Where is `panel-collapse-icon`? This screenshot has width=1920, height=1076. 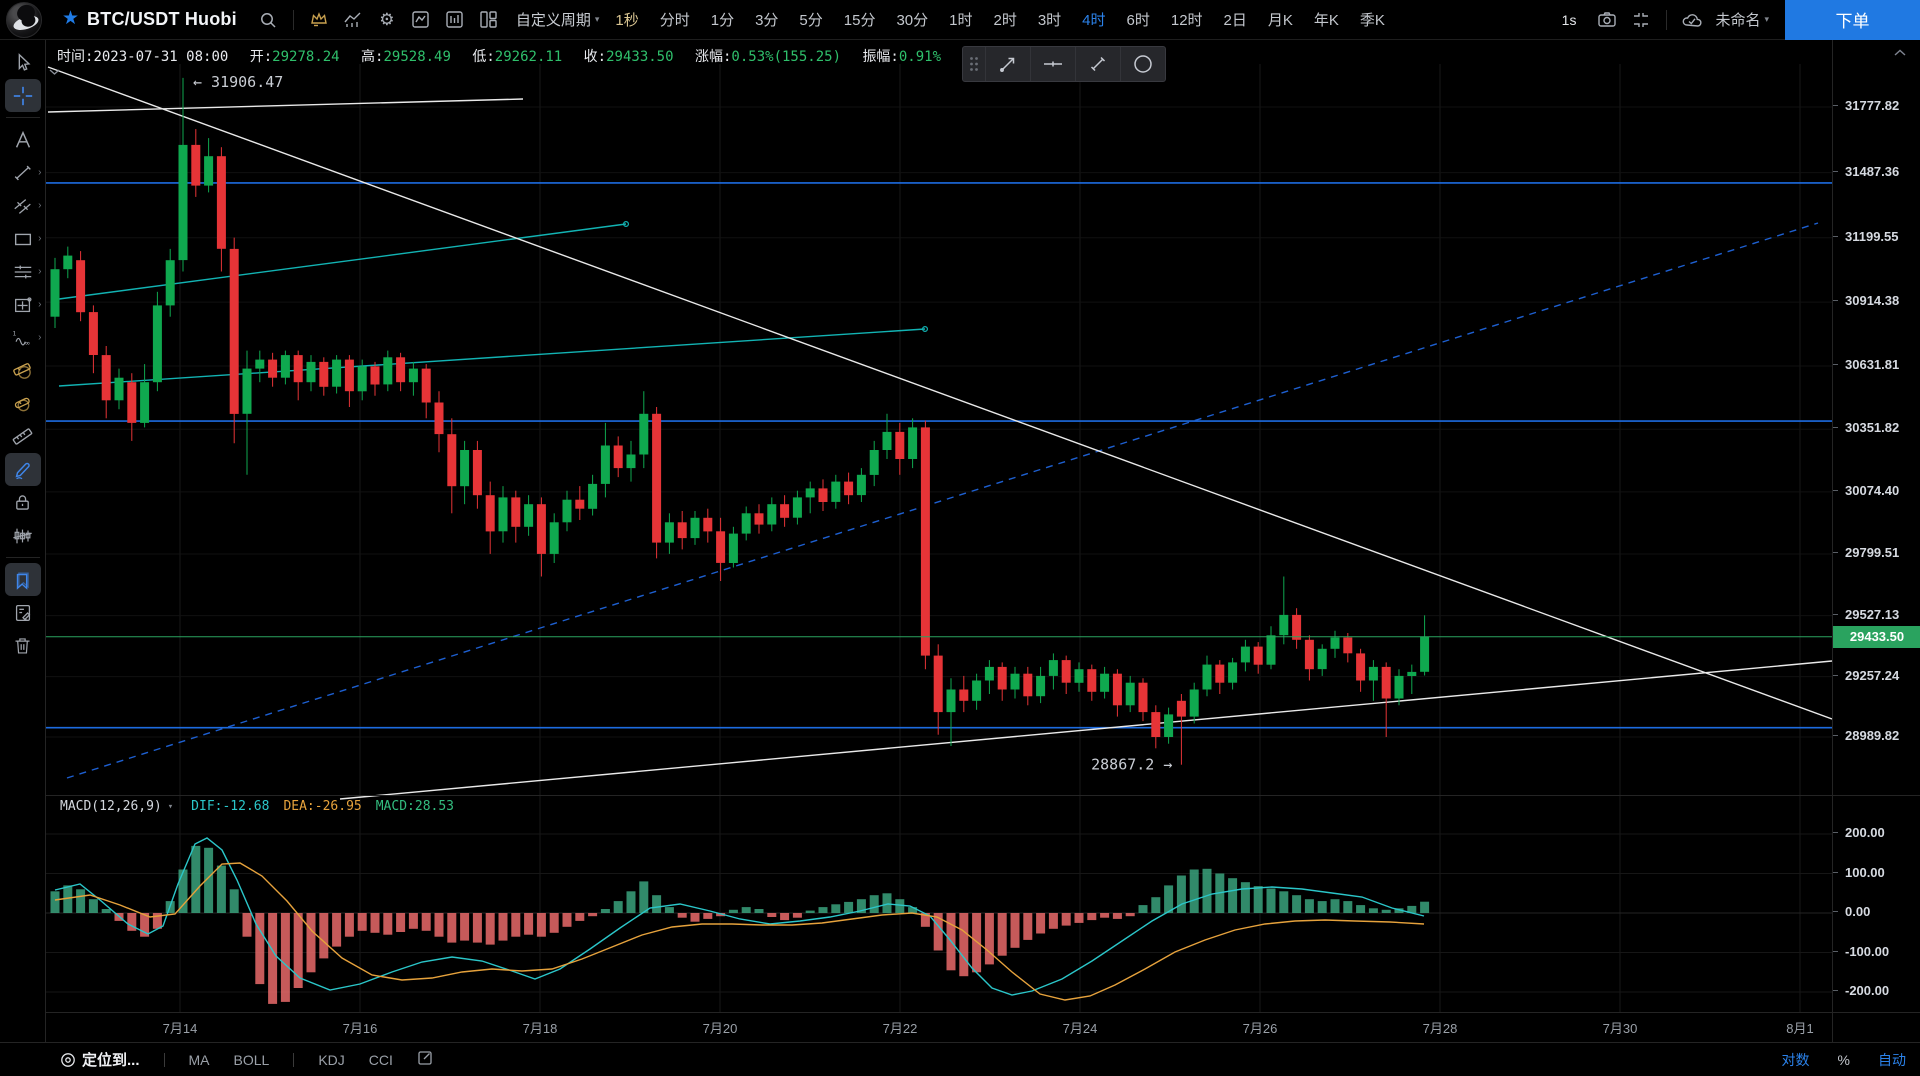 panel-collapse-icon is located at coordinates (1900, 54).